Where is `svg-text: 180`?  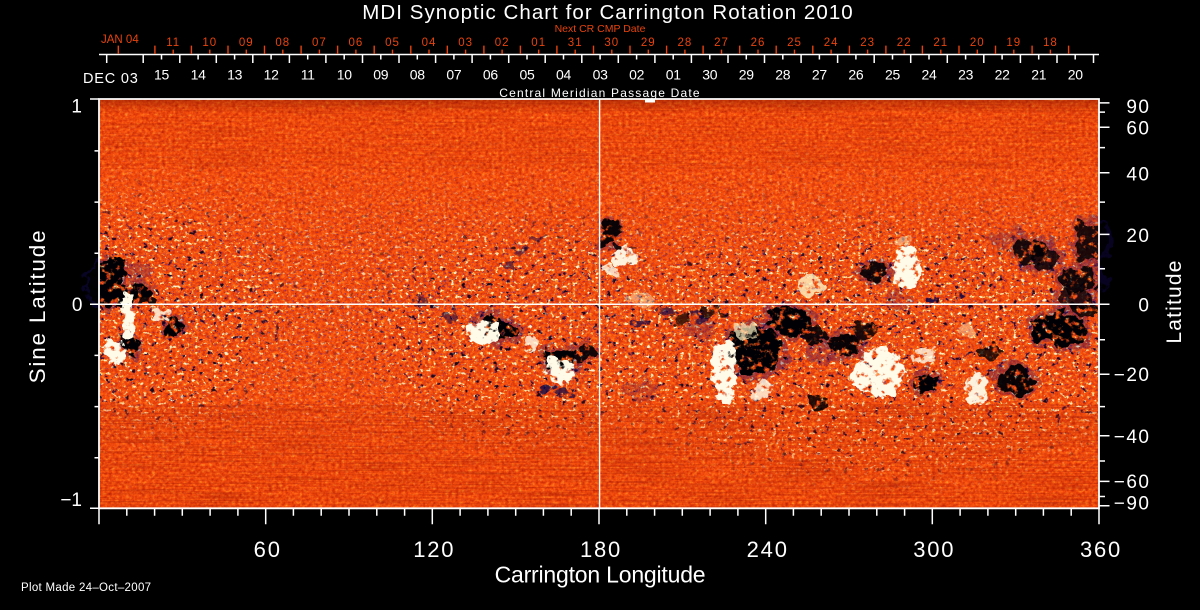 svg-text: 180 is located at coordinates (601, 549).